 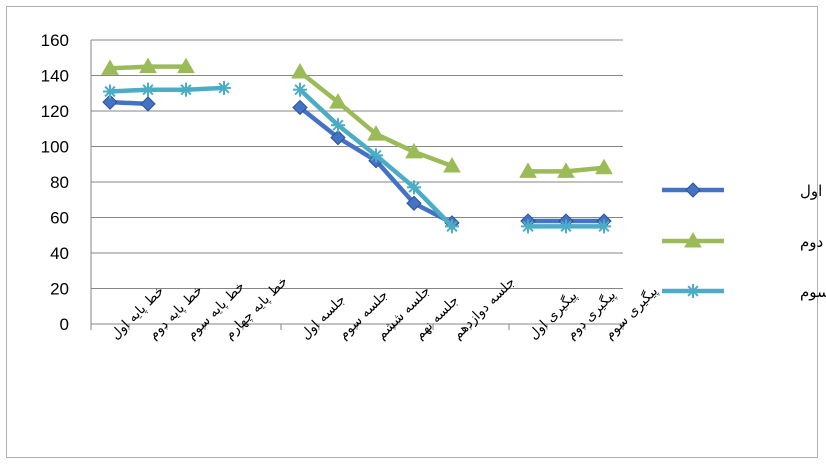 What do you see at coordinates (55, 40) in the screenshot?
I see `y-tick-label: 160` at bounding box center [55, 40].